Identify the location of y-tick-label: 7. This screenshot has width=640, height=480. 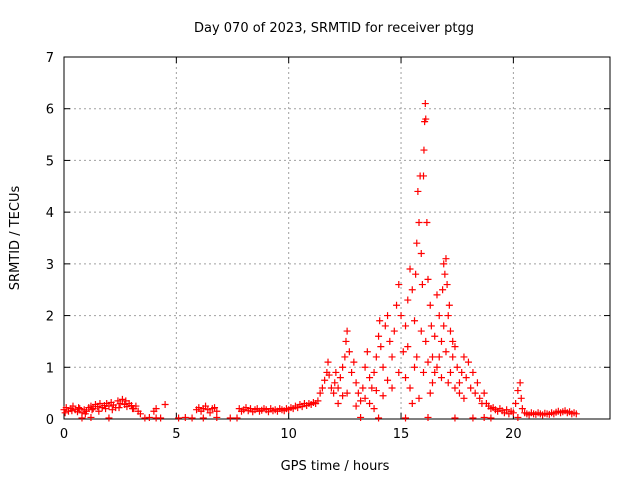
(50, 58).